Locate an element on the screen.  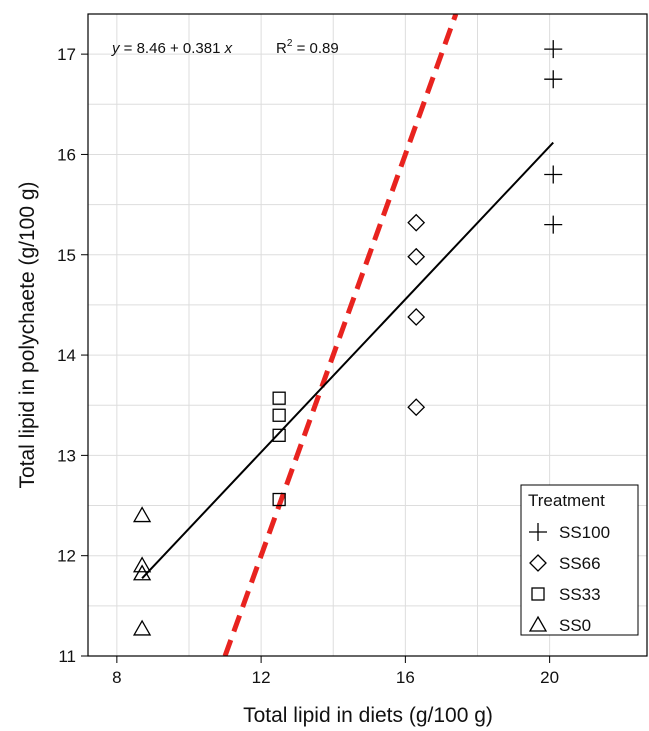
legend-label-ss33: SS33 is located at coordinates (580, 594).